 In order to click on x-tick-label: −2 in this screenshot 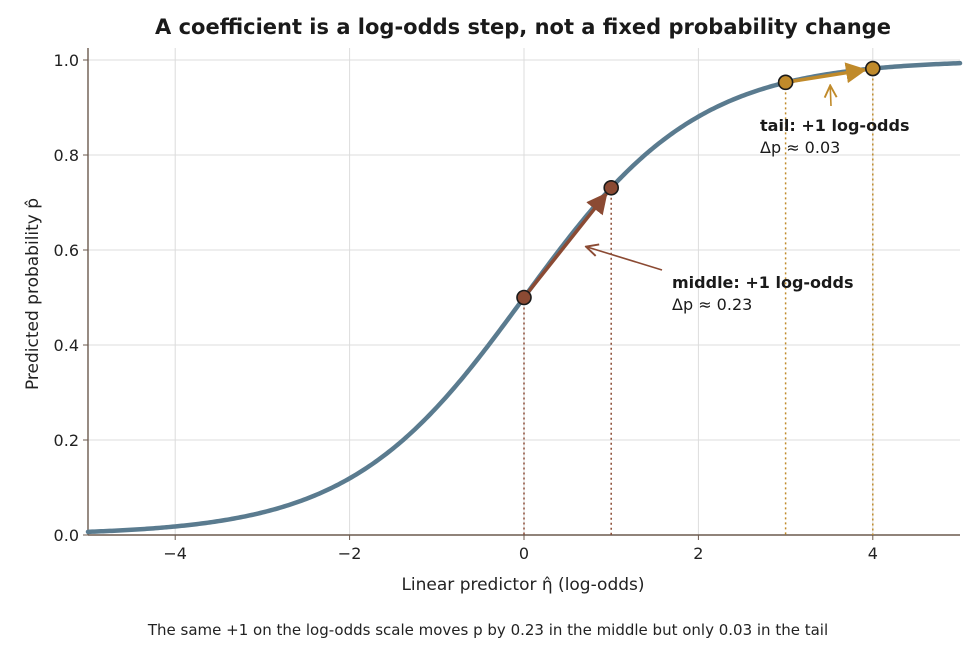, I will do `click(350, 553)`.